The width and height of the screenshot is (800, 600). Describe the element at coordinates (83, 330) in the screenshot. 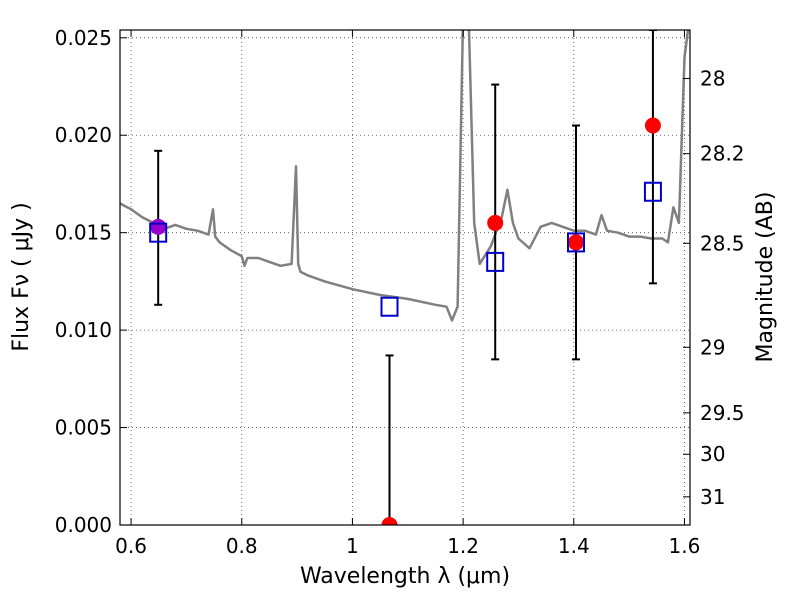

I see `y-tick-label: 0.010` at that location.